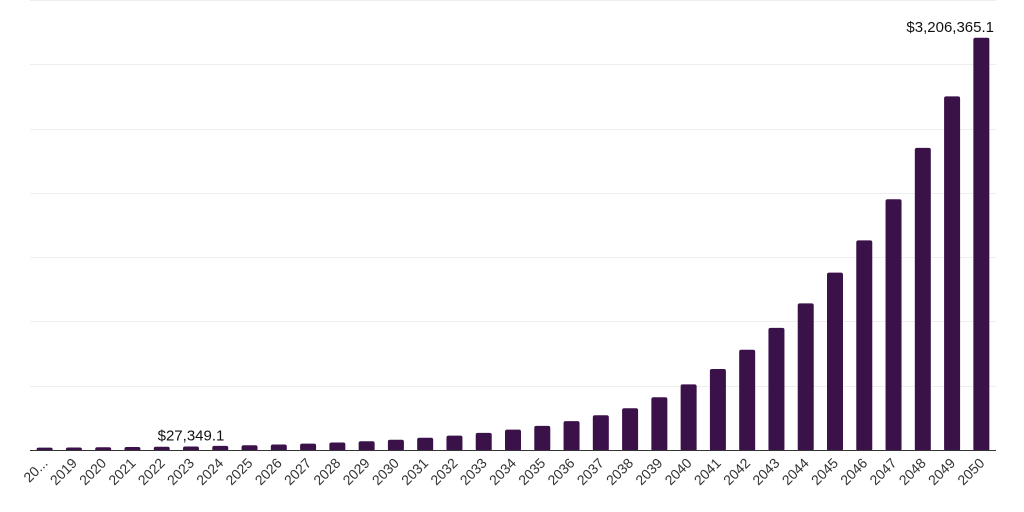 Image resolution: width=1024 pixels, height=512 pixels. I want to click on x-tick-label: 2030, so click(385, 471).